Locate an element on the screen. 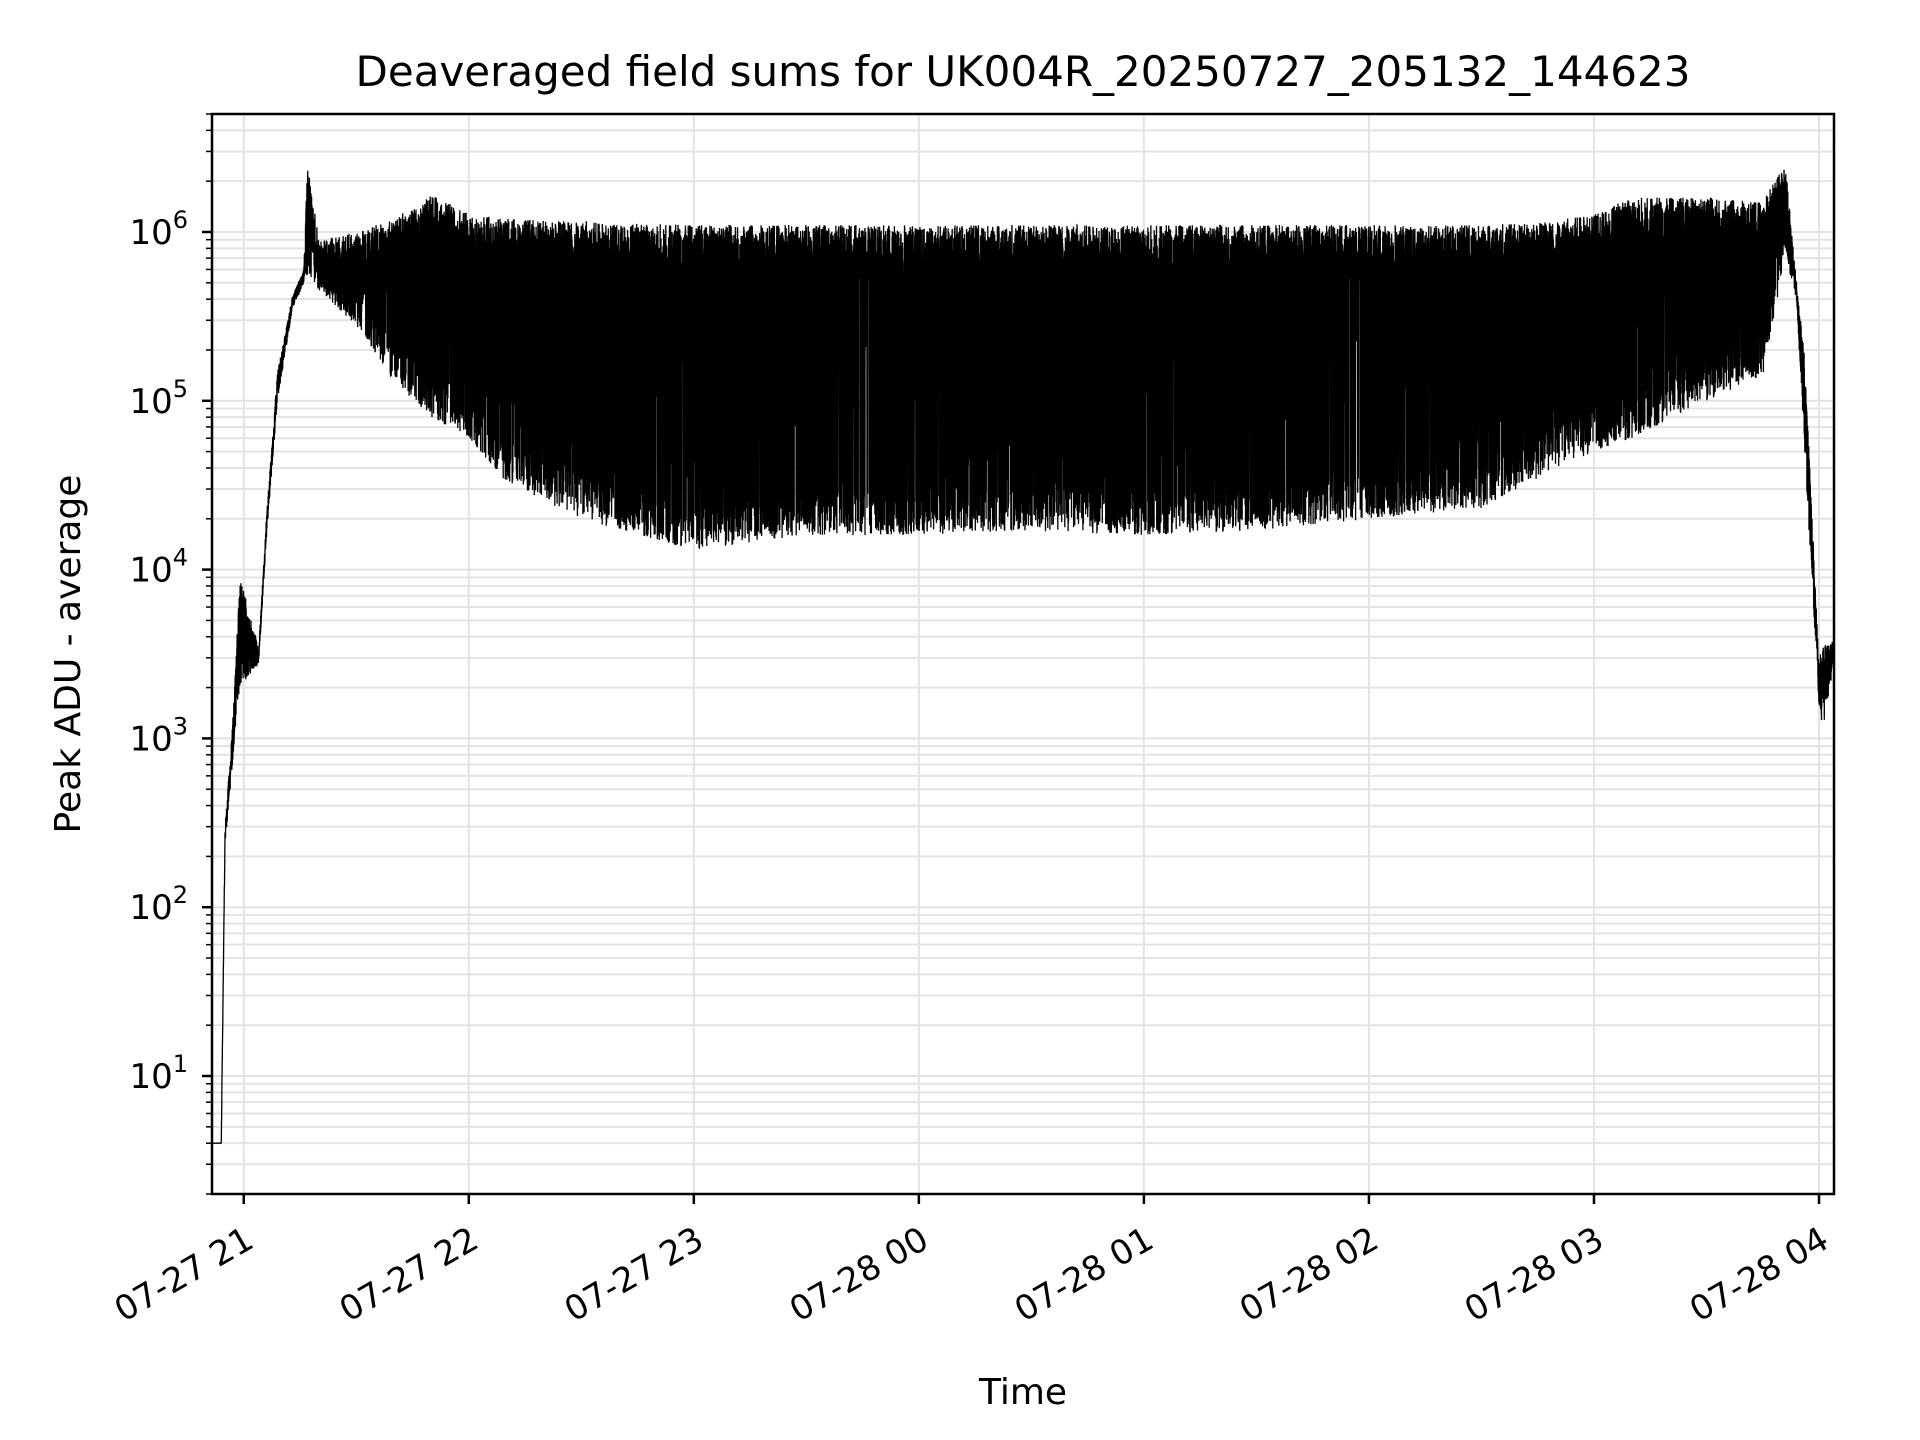 Image resolution: width=1920 pixels, height=1440 pixels. y-tick-exponent: 6 is located at coordinates (180, 220).